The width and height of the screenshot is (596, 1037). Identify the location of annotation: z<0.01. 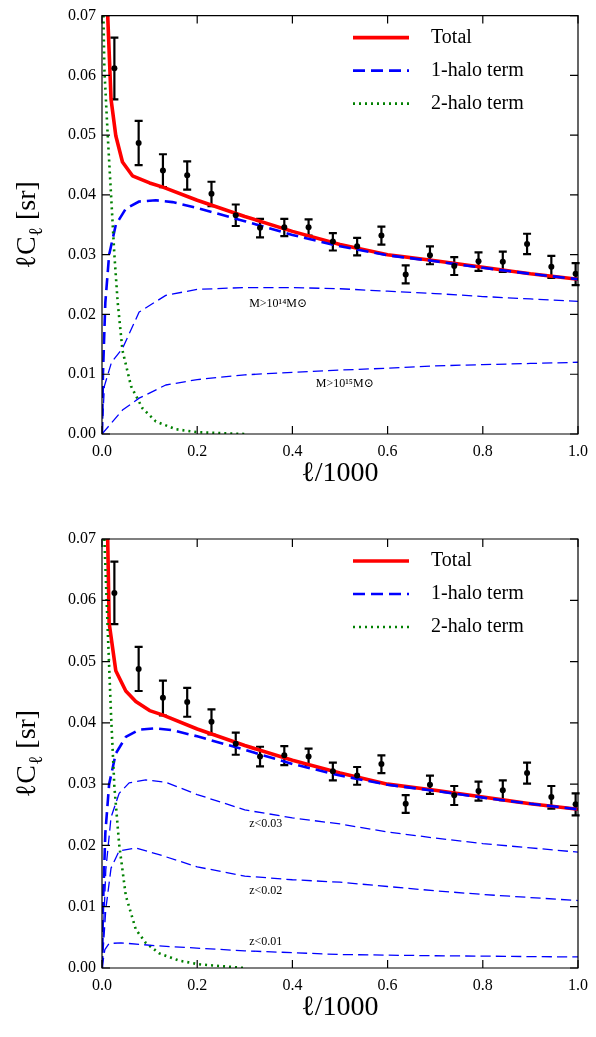
(266, 941).